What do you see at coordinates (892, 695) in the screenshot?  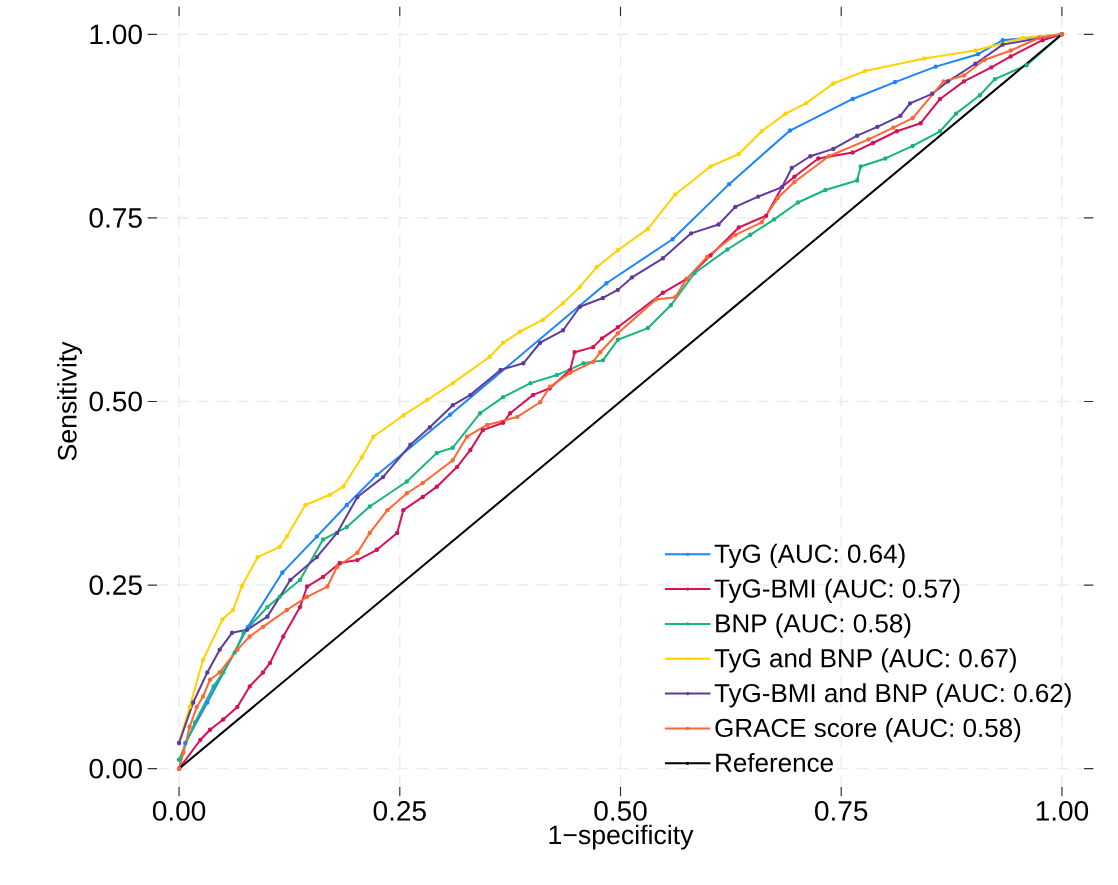 I see `legend-label: TyG-BMI and BNP (AUC: 0.62)` at bounding box center [892, 695].